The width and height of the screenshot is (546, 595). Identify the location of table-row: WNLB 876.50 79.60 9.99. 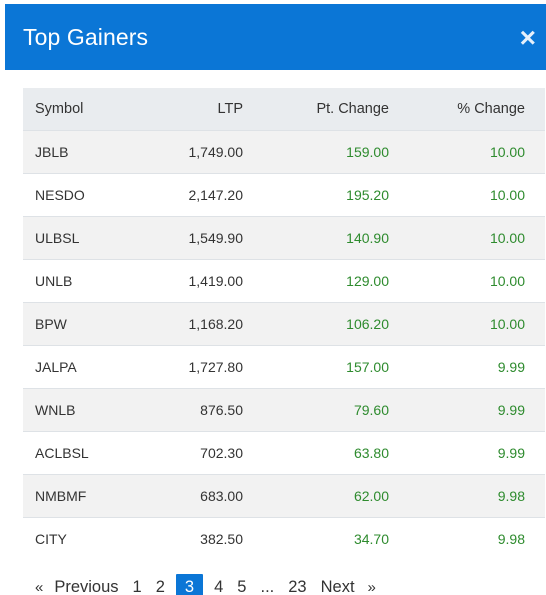
(284, 410).